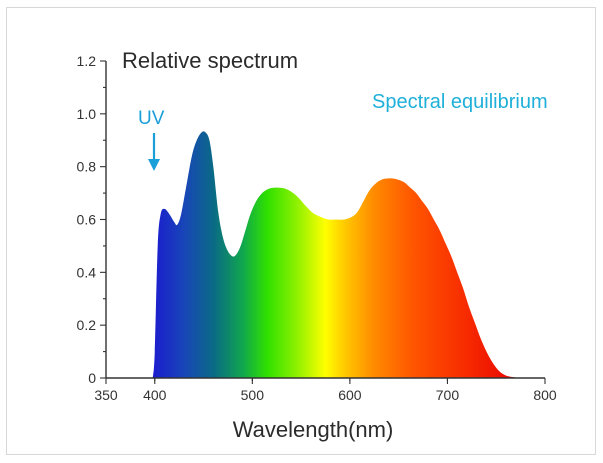 The image size is (603, 463). Describe the element at coordinates (448, 395) in the screenshot. I see `x-tick-label: 700` at that location.